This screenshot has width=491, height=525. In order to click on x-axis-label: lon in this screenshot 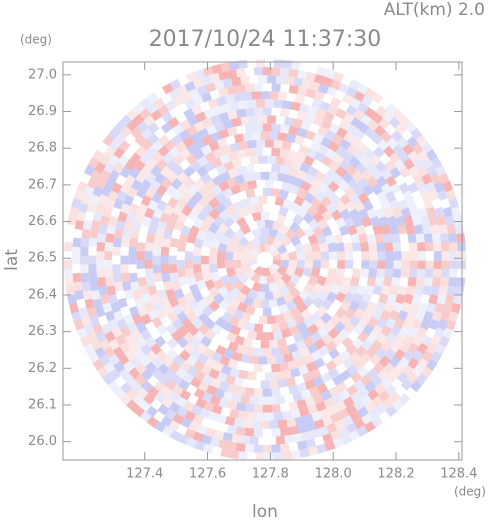, I will do `click(265, 511)`.